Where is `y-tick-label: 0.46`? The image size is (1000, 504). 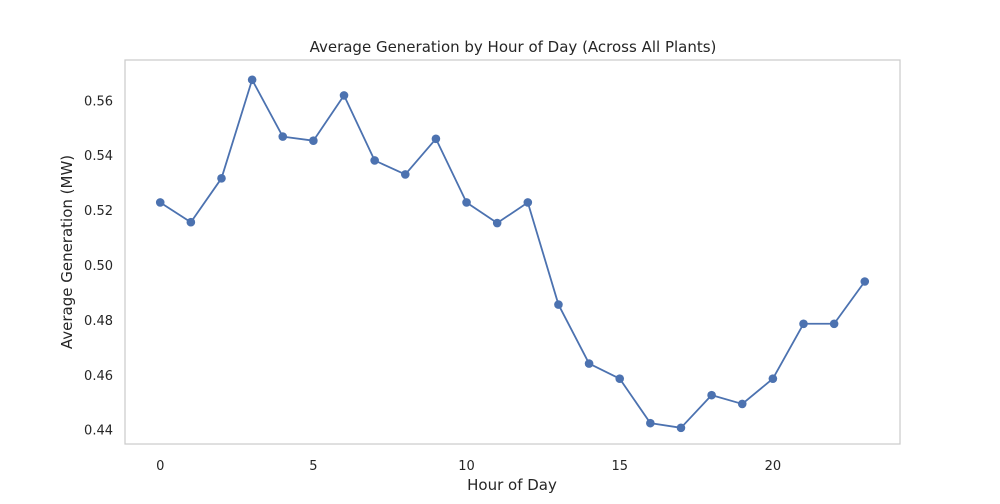 y-tick-label: 0.46 is located at coordinates (98, 376).